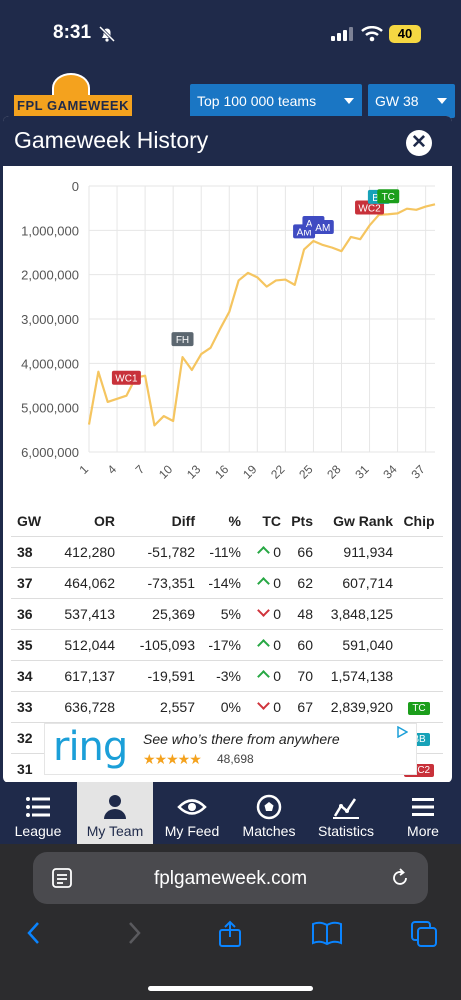  What do you see at coordinates (271, 520) in the screenshot?
I see `column-header-tc: TC` at bounding box center [271, 520].